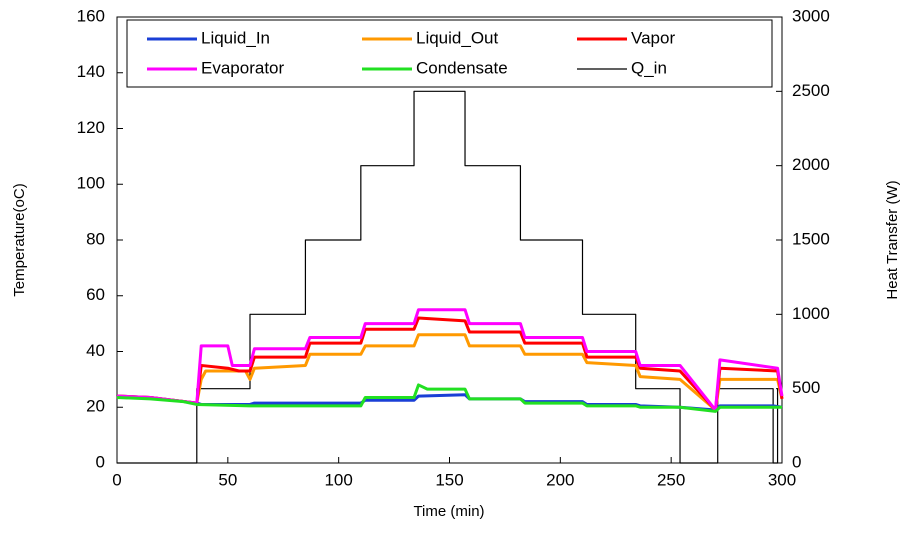 The image size is (902, 546). I want to click on x-tick-label: 0, so click(116, 479).